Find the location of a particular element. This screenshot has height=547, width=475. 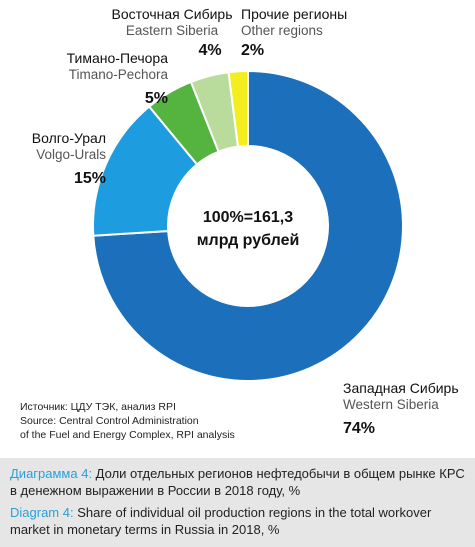

label-volgo-urals-en: Volgo-Urals is located at coordinates (71, 154).